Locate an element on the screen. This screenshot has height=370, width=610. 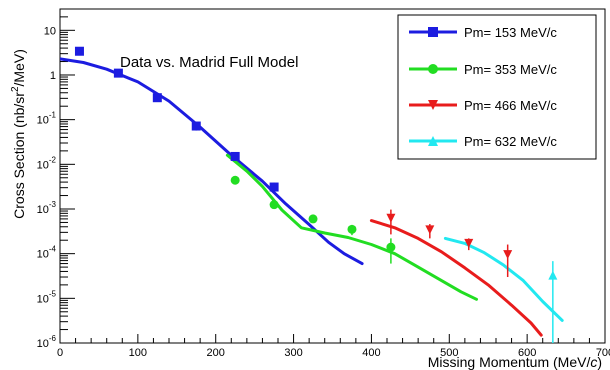
x-tick-label: 0 is located at coordinates (60, 353).